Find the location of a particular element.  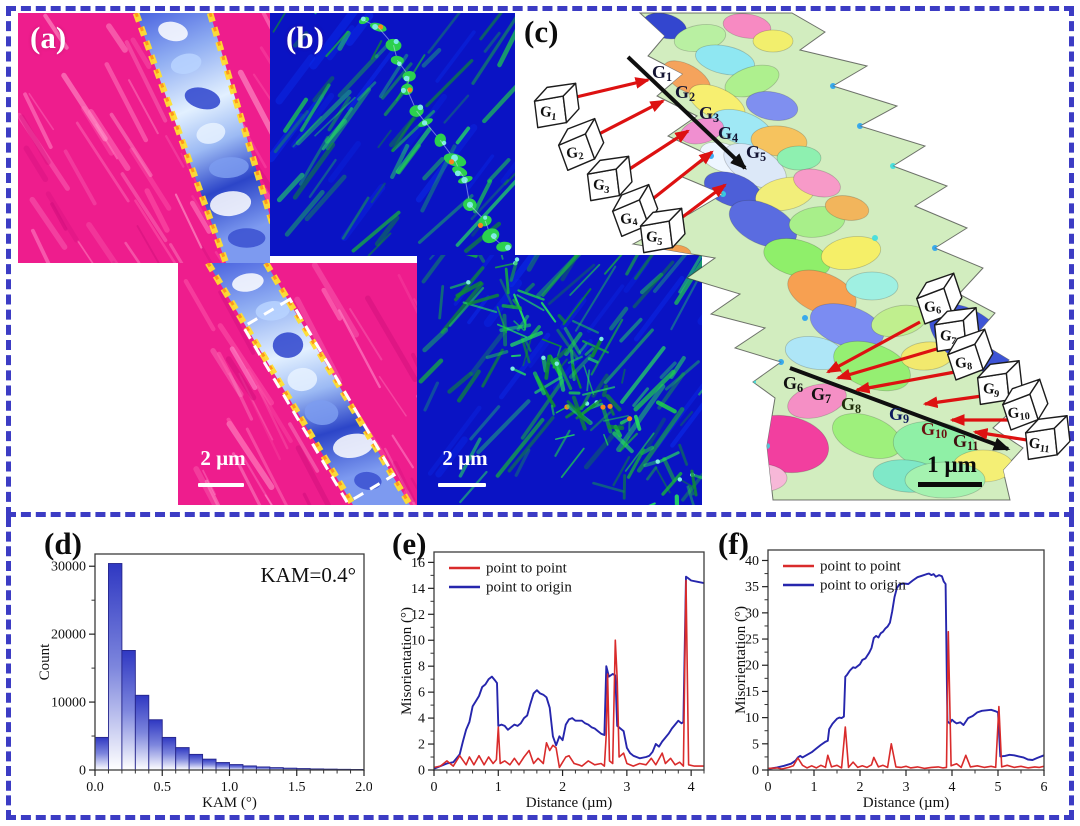

plot-frame is located at coordinates (569, 661).